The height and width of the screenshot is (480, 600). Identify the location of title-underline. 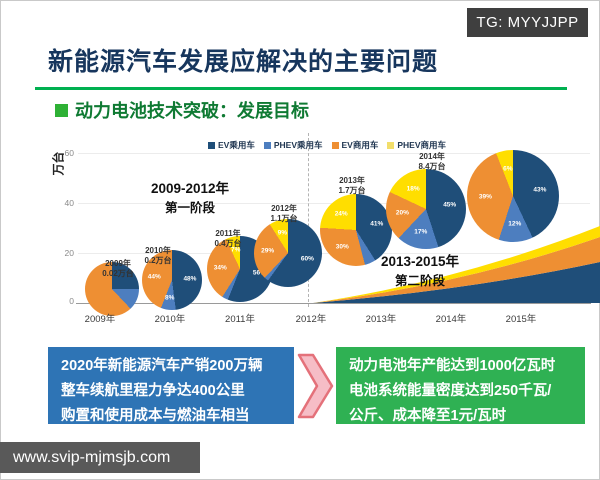
(301, 88).